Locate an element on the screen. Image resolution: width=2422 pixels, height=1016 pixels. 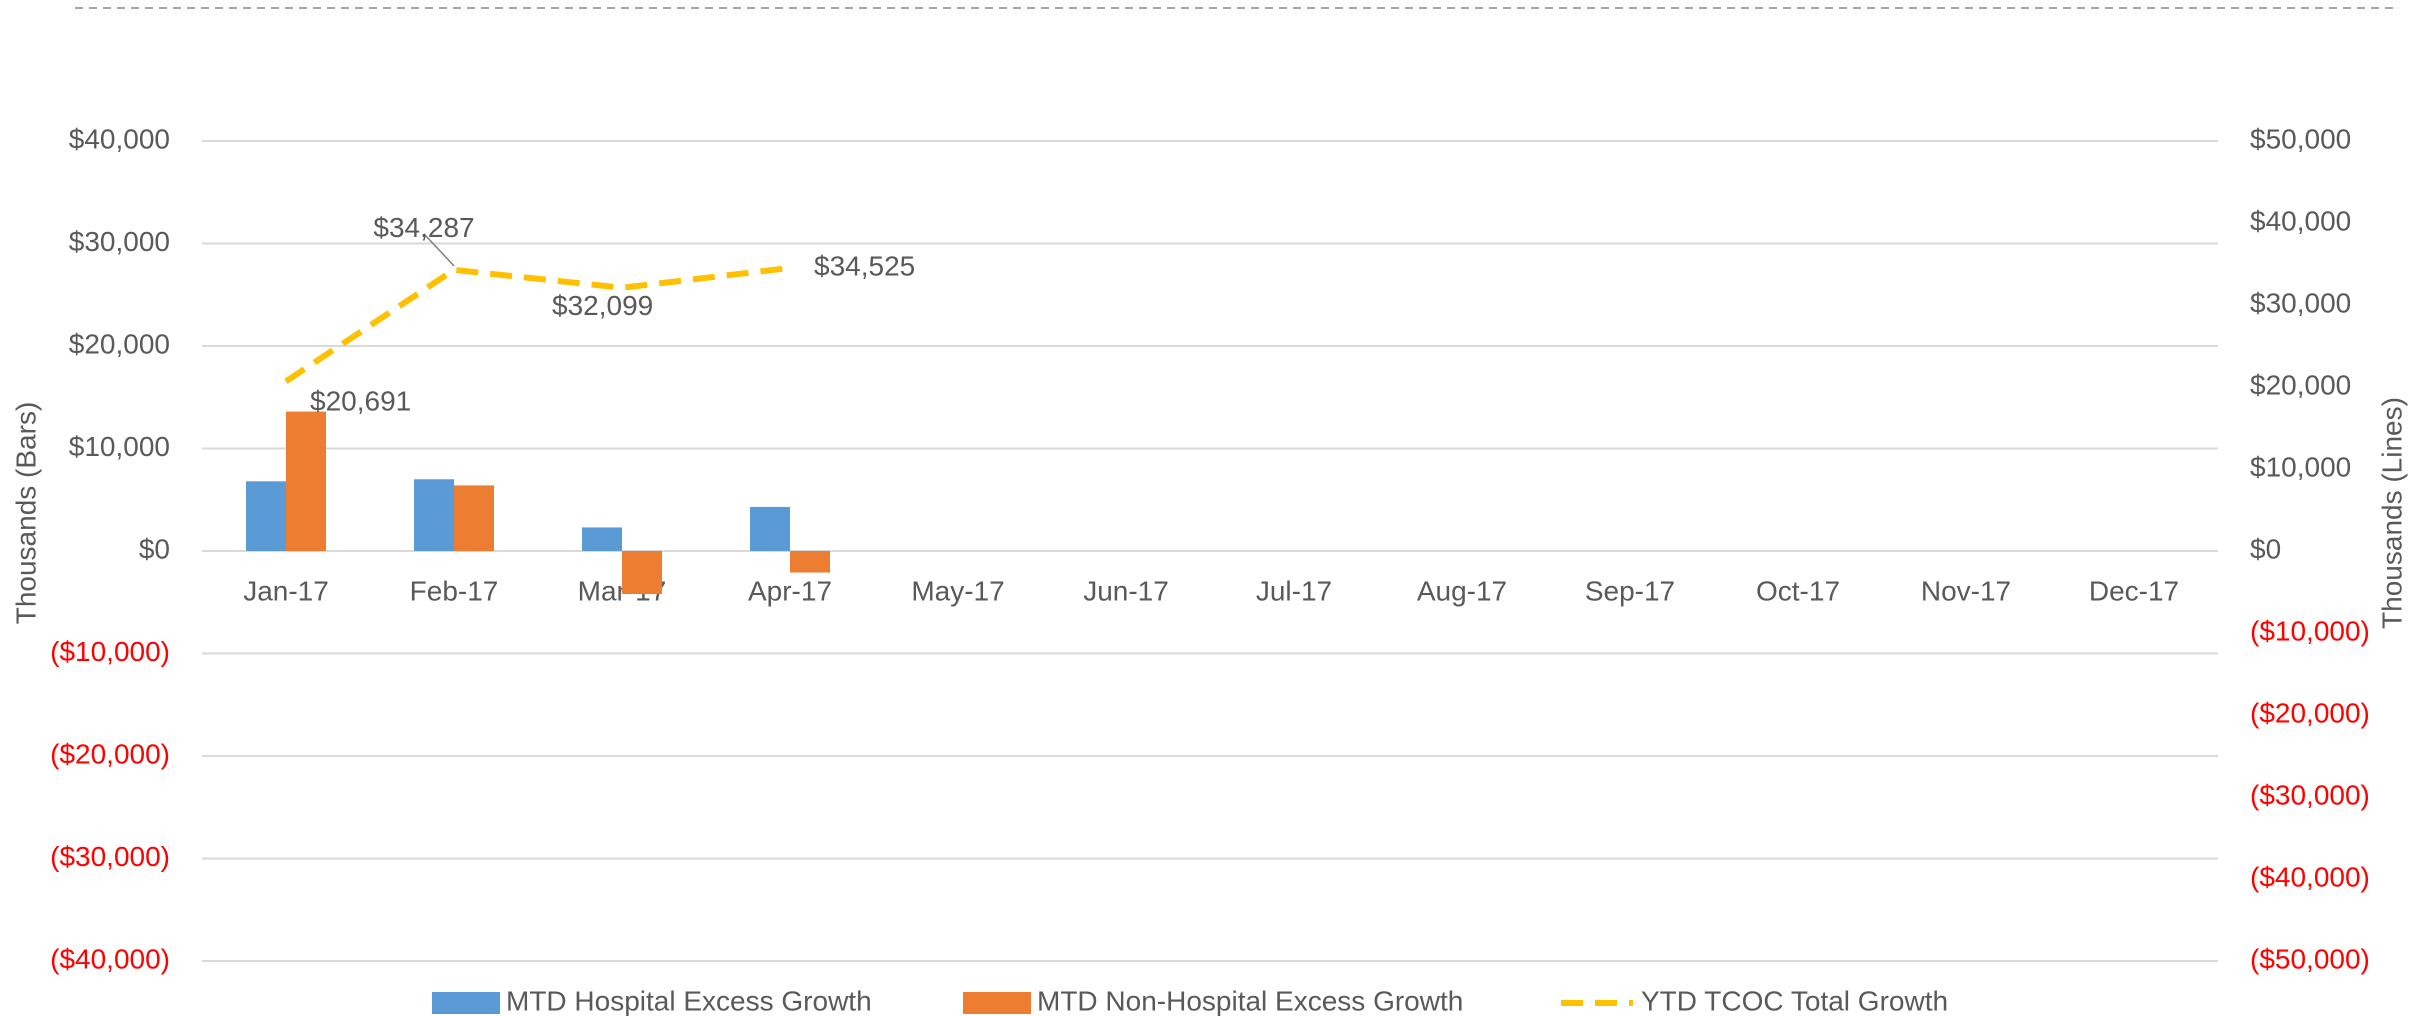
x-tick-label: May-17 is located at coordinates (957, 590).